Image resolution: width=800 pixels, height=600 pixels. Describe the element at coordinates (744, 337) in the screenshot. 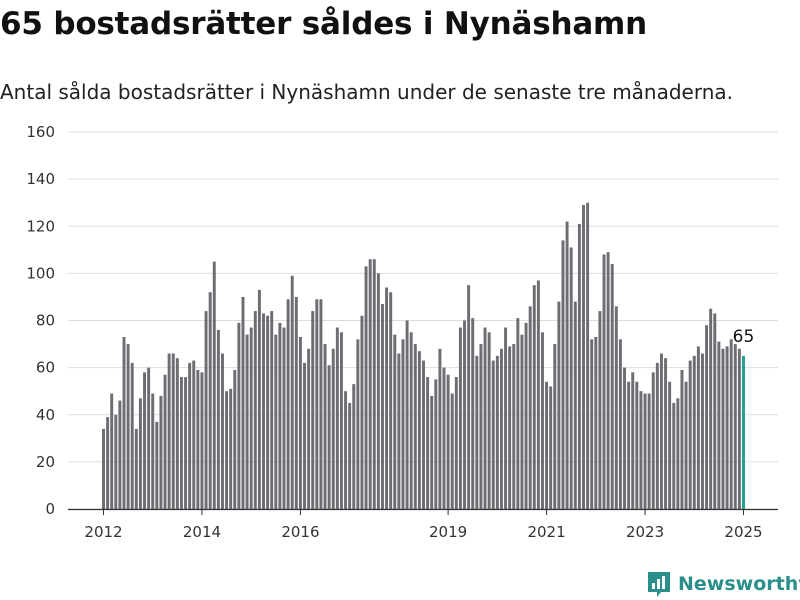

I see `last-value-label: 65` at that location.